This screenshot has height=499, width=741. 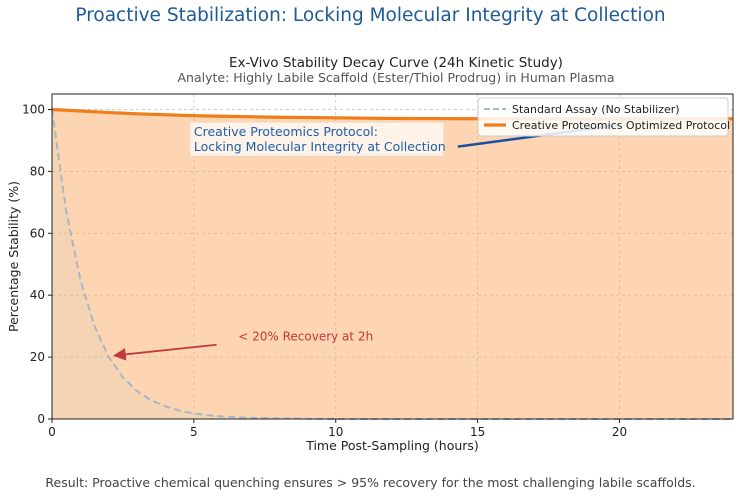 What do you see at coordinates (335, 432) in the screenshot?
I see `x-tick-label: 10` at bounding box center [335, 432].